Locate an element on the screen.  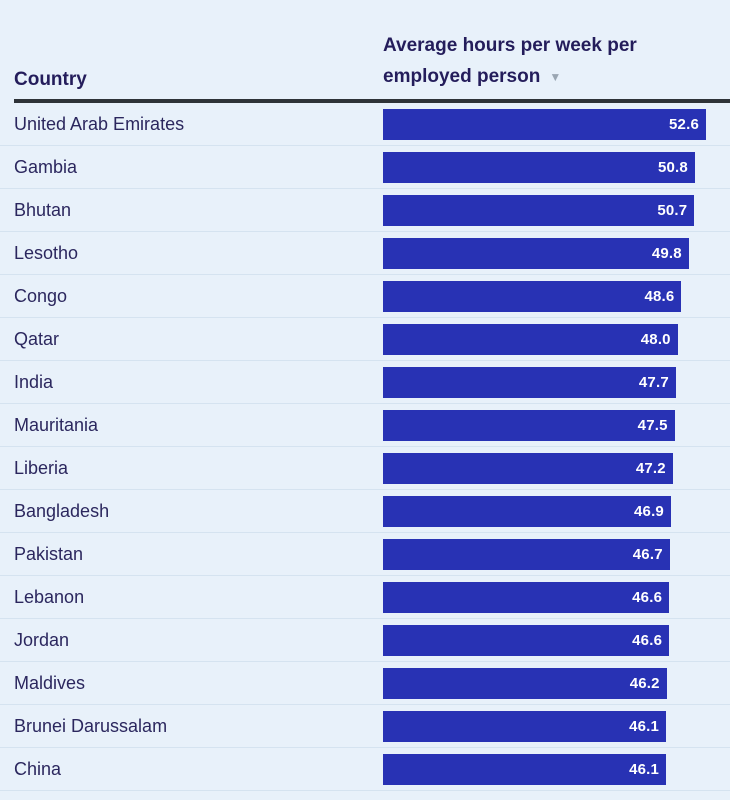
country-label: Mauritania is located at coordinates (56, 424).